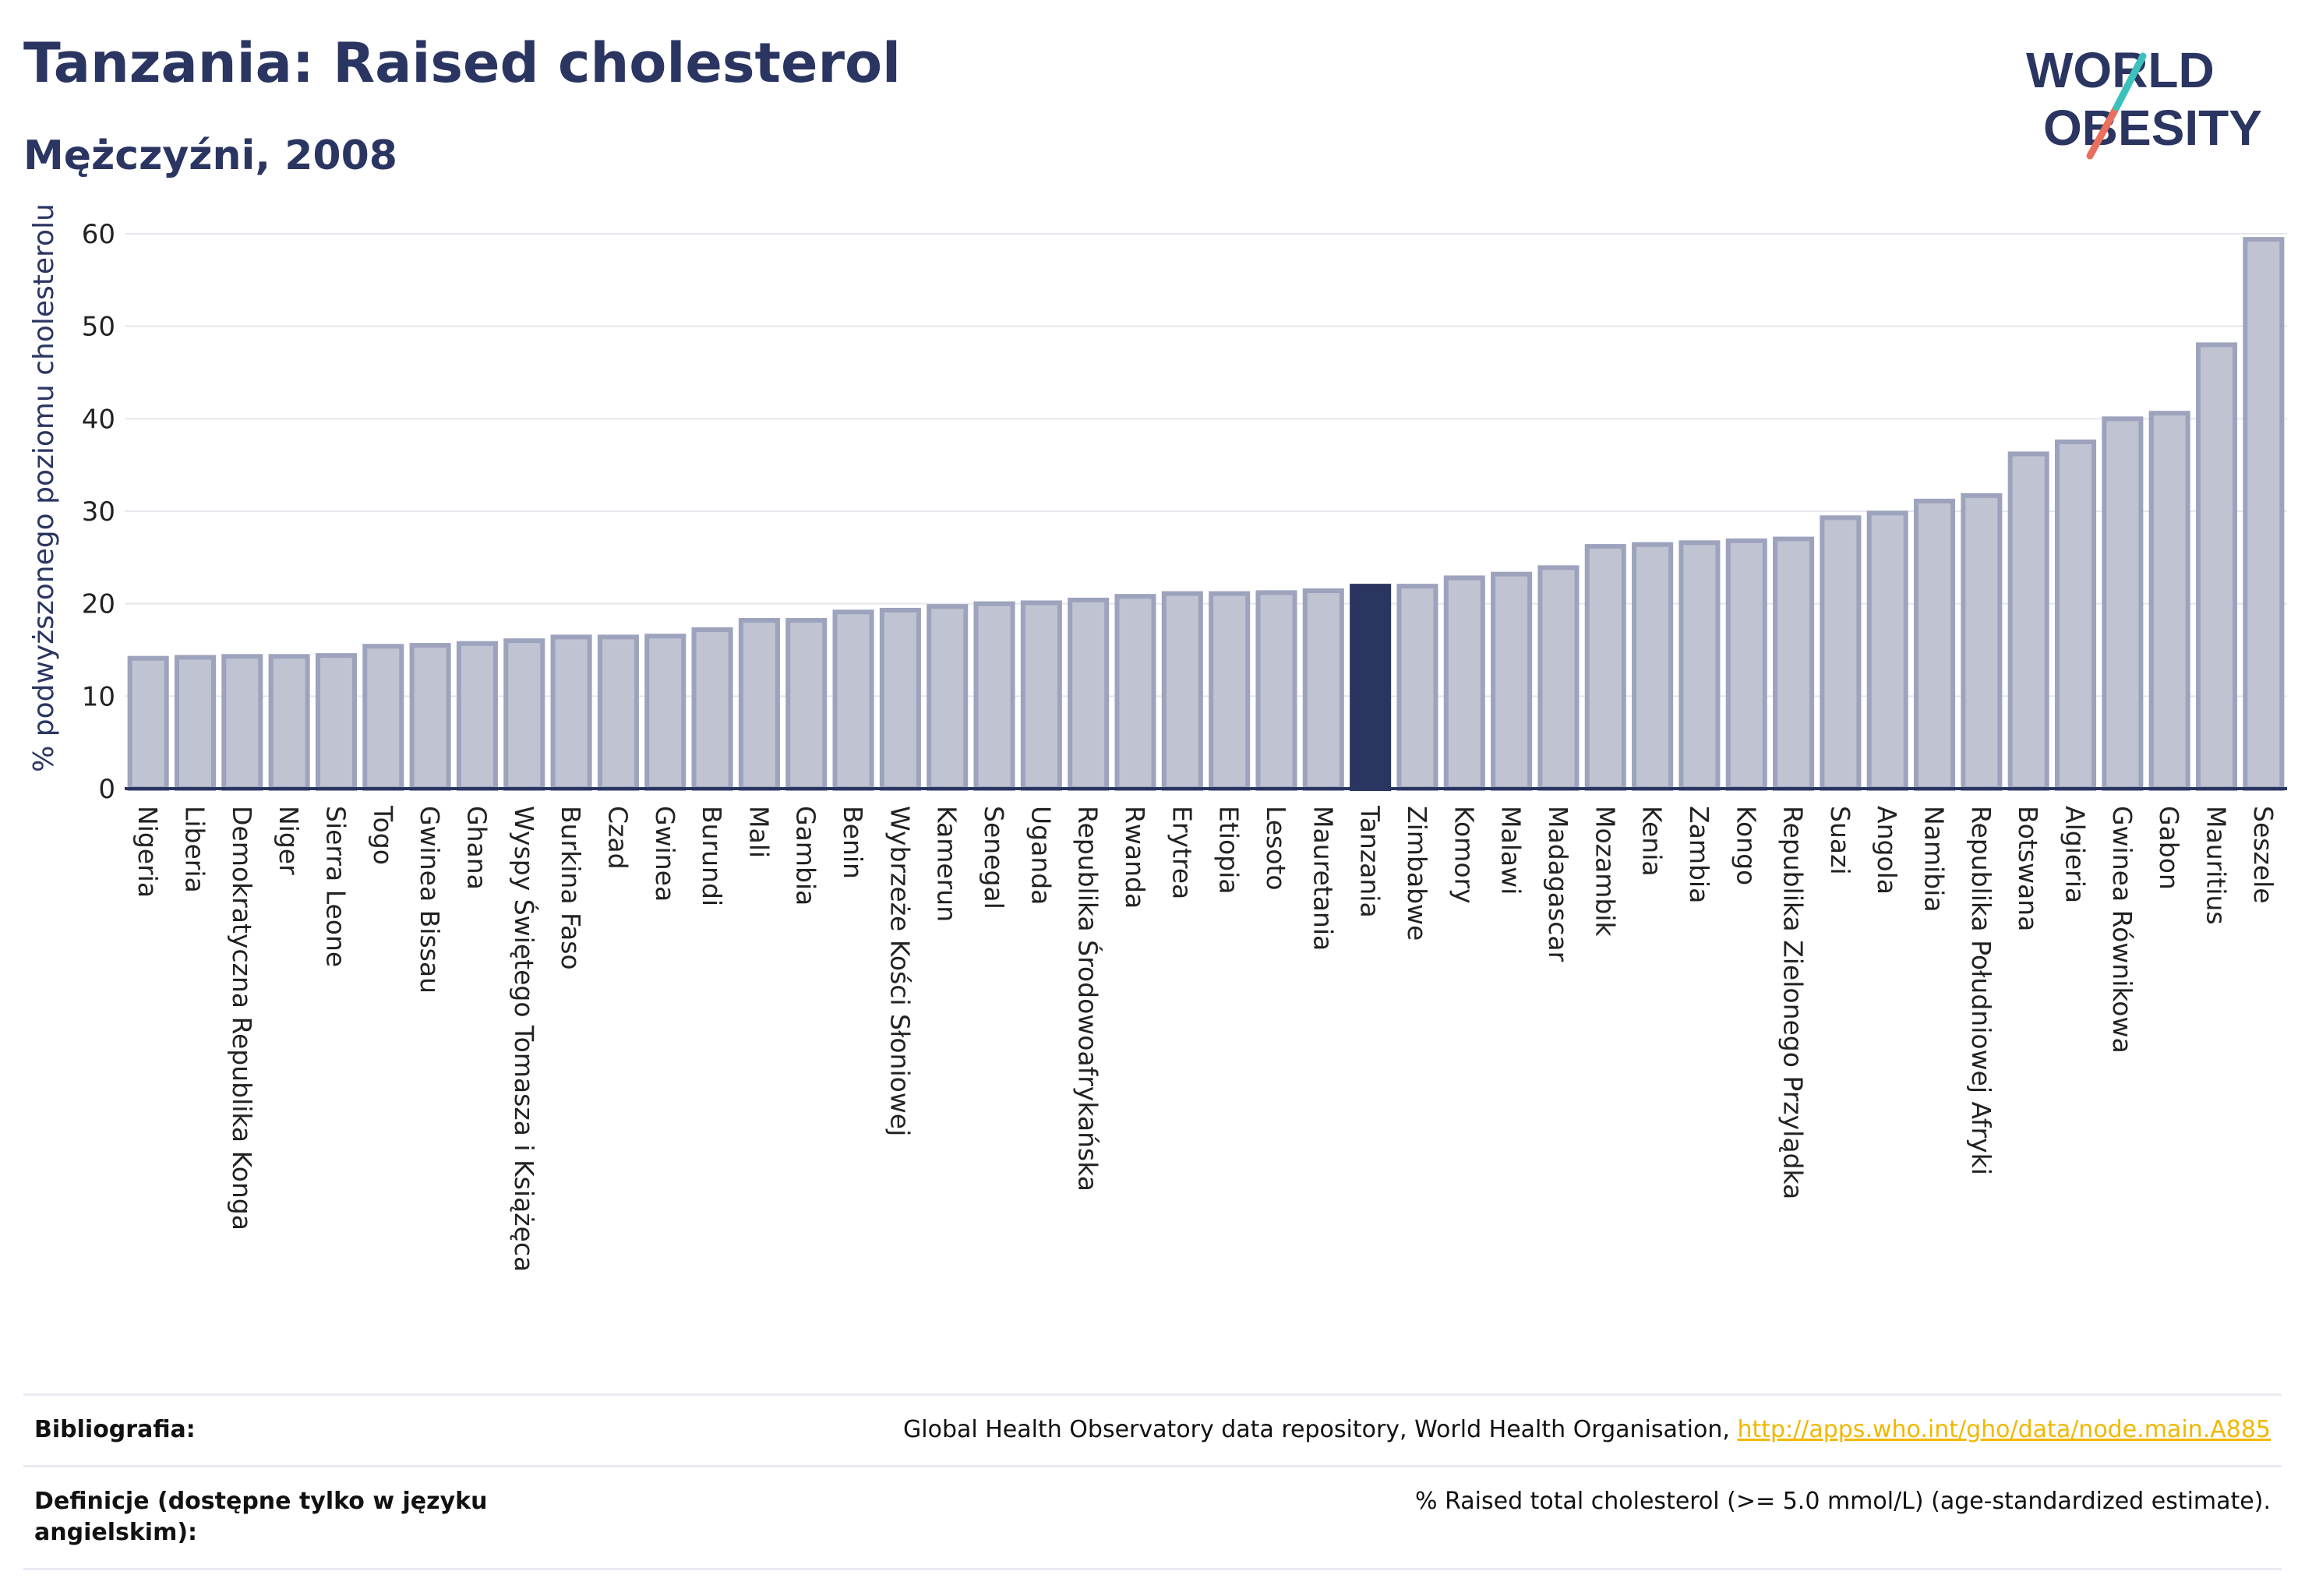  What do you see at coordinates (1794, 1002) in the screenshot?
I see `x-tick-label: Republika Zielonego Przylądka` at bounding box center [1794, 1002].